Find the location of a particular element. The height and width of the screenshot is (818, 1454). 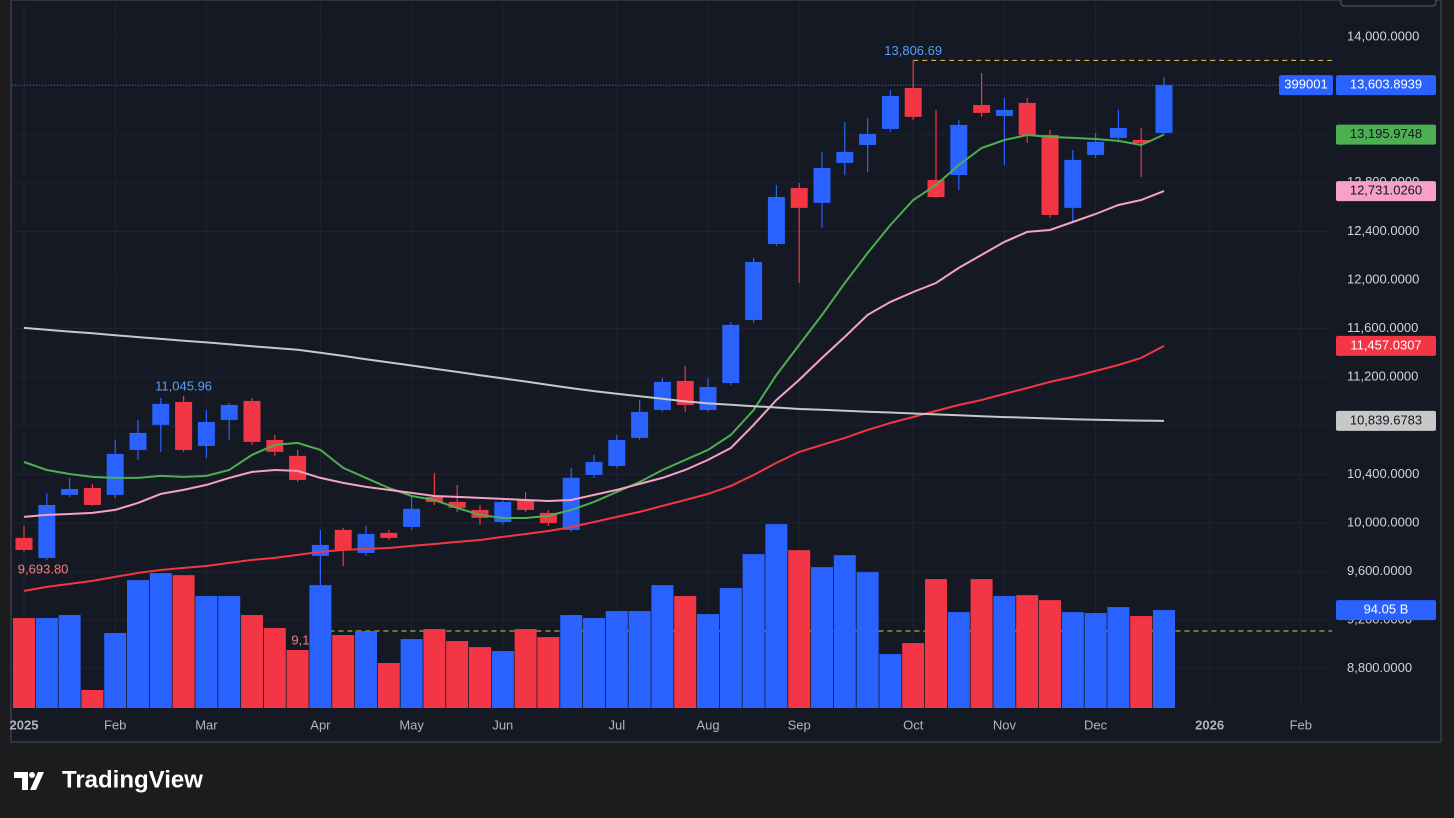

y-tick-label: 11,600.0000 is located at coordinates (1382, 327).